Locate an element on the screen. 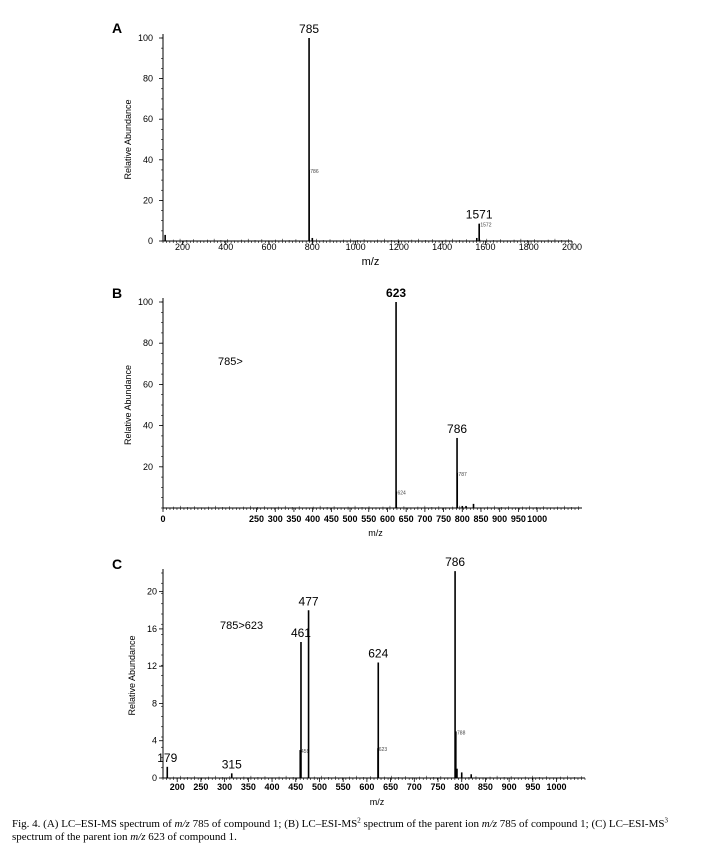 This screenshot has width=705, height=864. peak-label-small: 786 is located at coordinates (314, 172).